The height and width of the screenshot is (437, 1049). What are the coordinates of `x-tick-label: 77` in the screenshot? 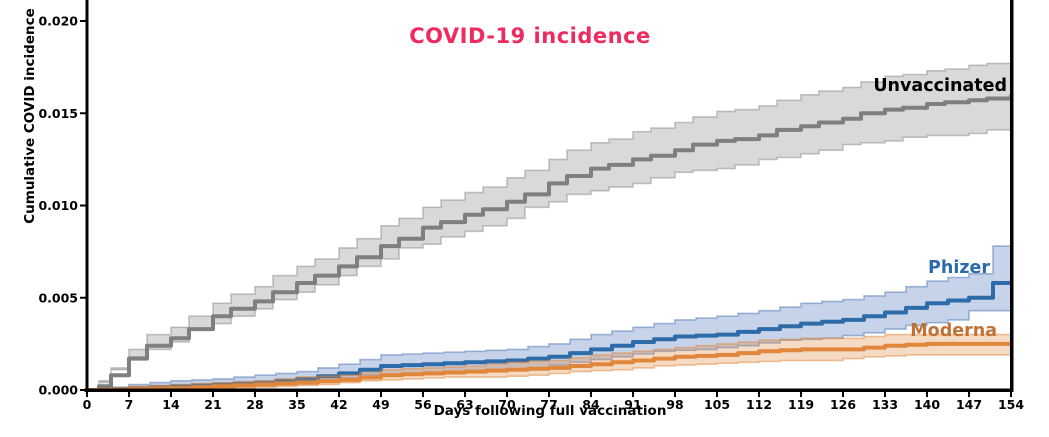 It's located at (548, 404).